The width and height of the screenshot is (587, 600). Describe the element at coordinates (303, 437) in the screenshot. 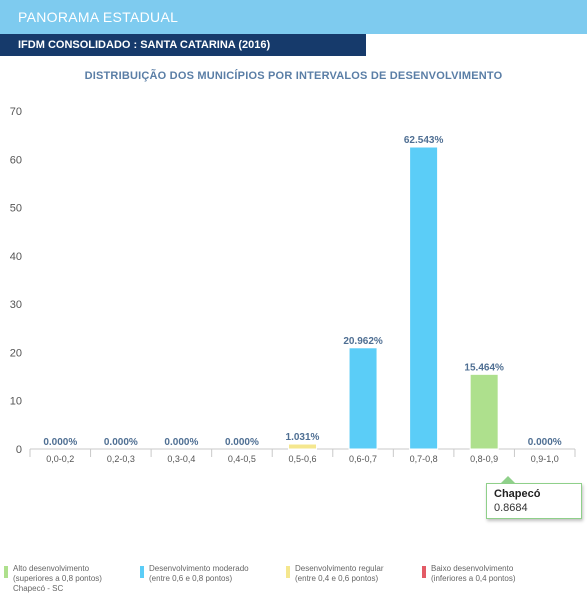

I see `data-label-4: 1.031%` at that location.